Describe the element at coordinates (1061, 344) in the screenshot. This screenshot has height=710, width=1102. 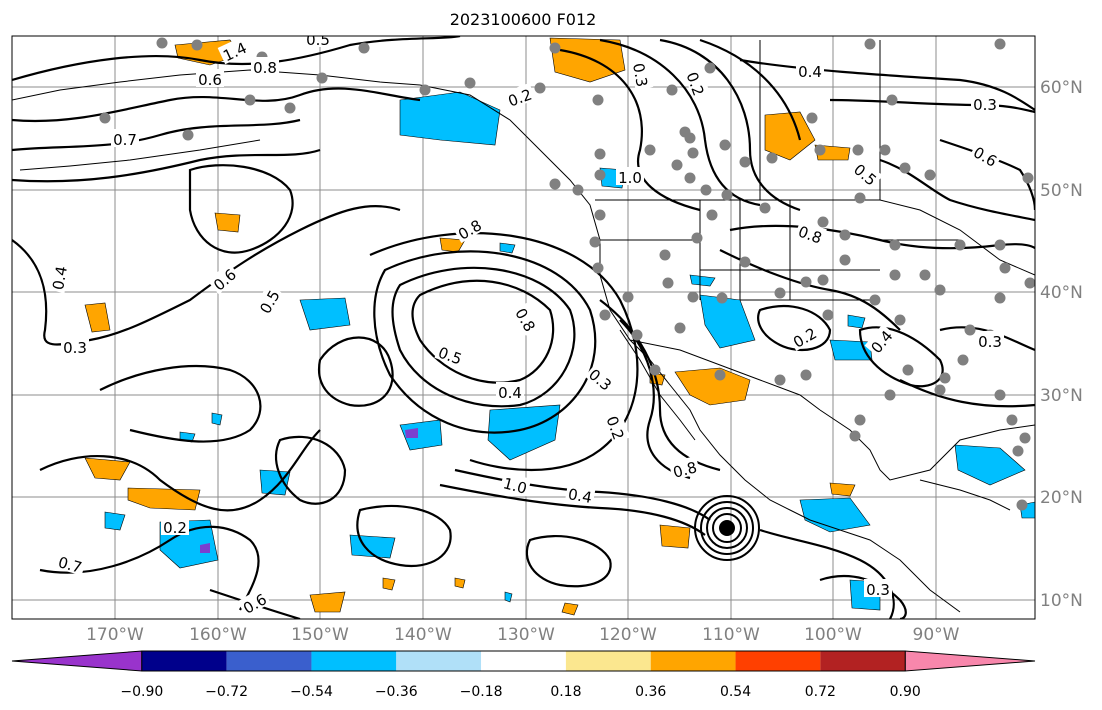
I see `latitude-labels: 60°N 50°N 40°N 30°N 20°N 10°N` at that location.